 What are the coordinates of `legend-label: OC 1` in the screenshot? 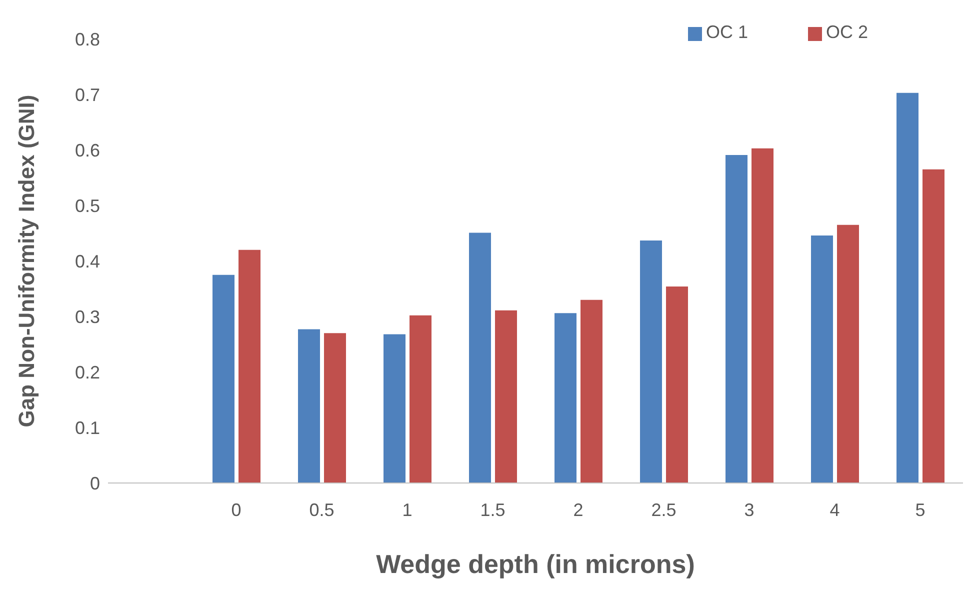 It's located at (727, 32).